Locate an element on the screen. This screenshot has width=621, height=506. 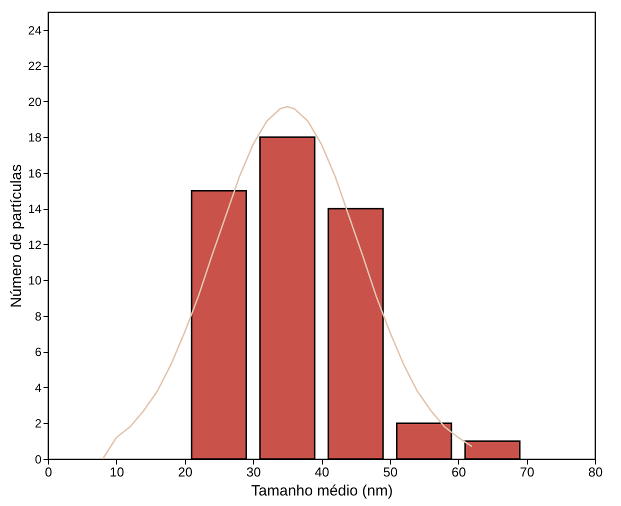
y-tick-label: 18 is located at coordinates (35, 137).